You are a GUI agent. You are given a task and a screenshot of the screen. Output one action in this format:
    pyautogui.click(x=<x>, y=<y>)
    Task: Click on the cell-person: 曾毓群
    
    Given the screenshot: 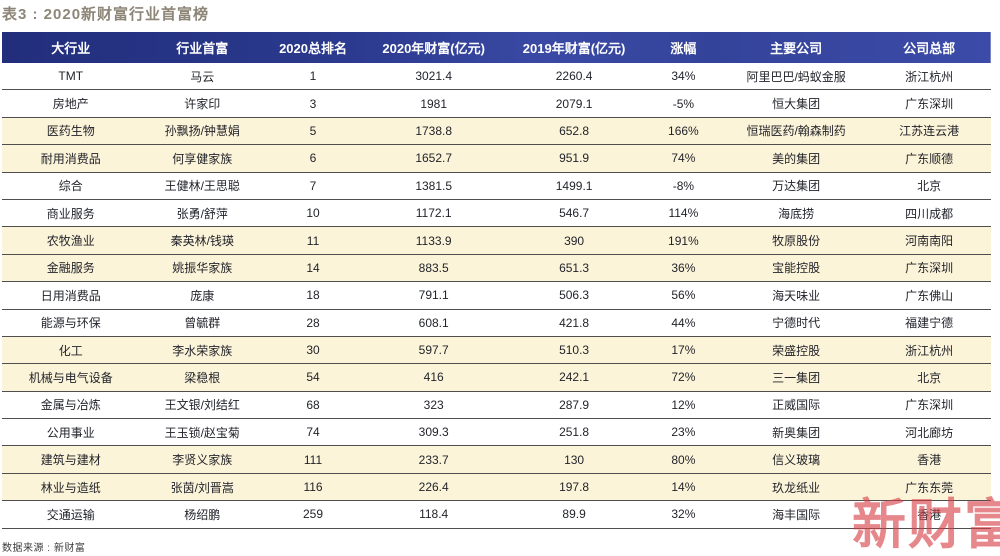 What is the action you would take?
    pyautogui.click(x=202, y=323)
    